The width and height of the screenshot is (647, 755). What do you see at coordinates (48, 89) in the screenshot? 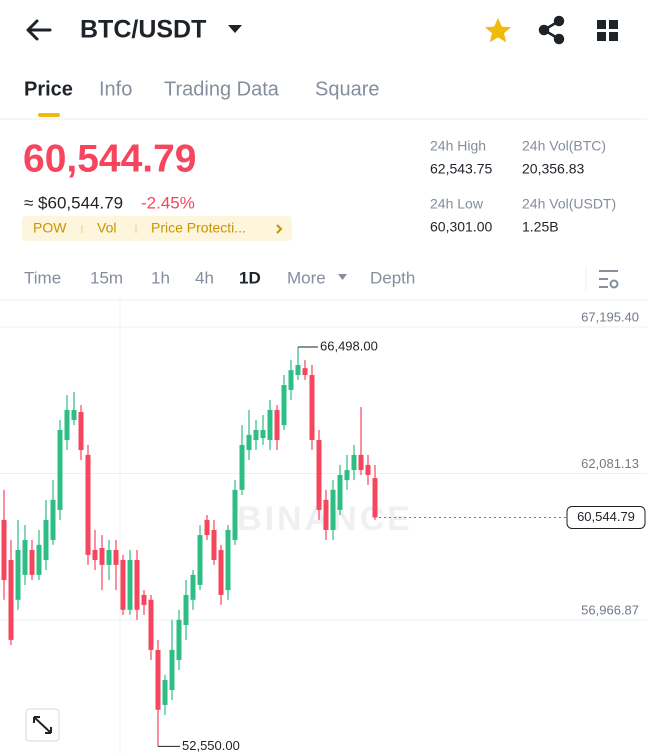
I see `tab: Price` at bounding box center [48, 89].